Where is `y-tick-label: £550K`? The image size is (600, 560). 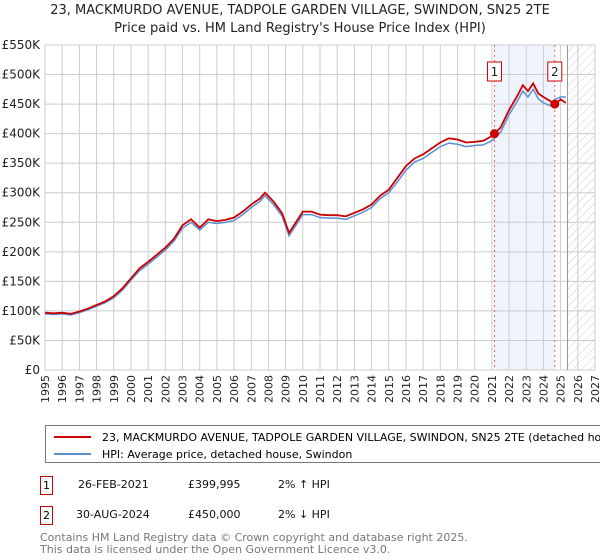
y-tick-label: £550K is located at coordinates (22, 45).